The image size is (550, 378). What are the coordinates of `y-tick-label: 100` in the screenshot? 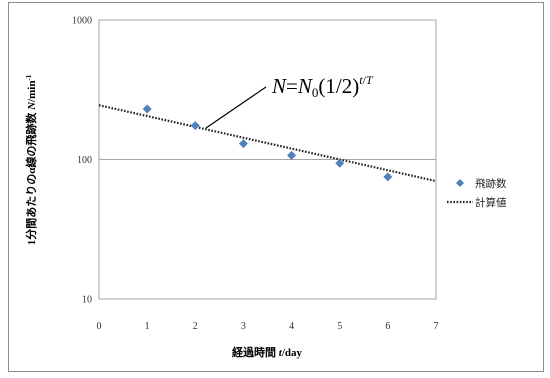 It's located at (84, 160).